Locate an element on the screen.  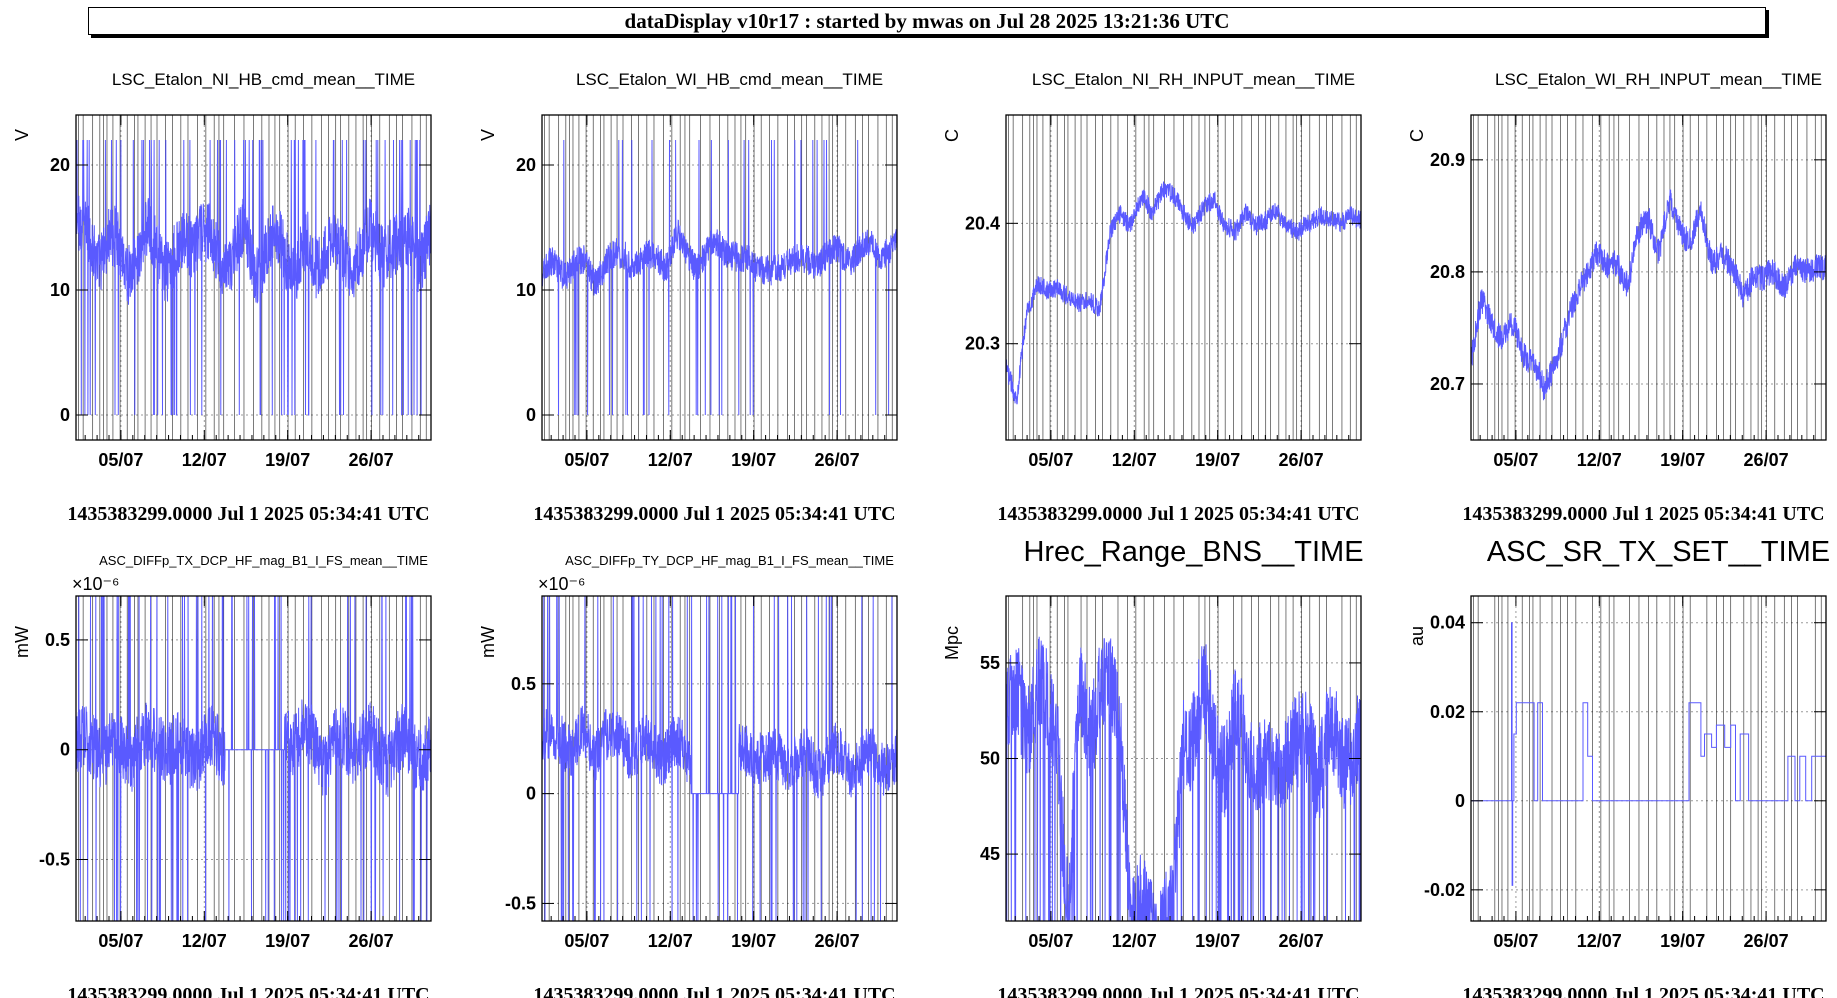
y-tick-label: 55 is located at coordinates (990, 663).